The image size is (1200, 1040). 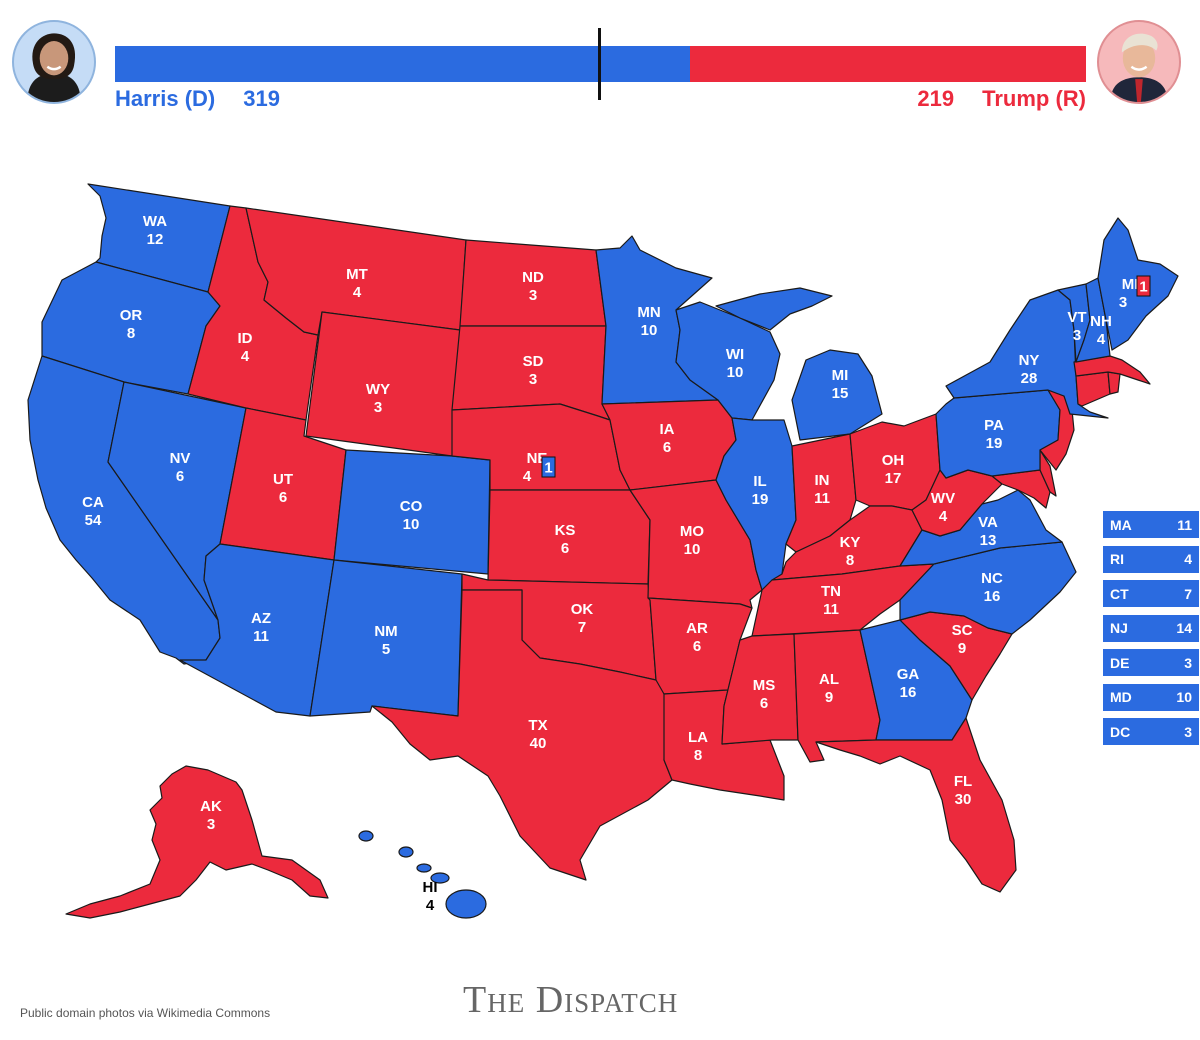 I want to click on state-HI, so click(x=422, y=874).